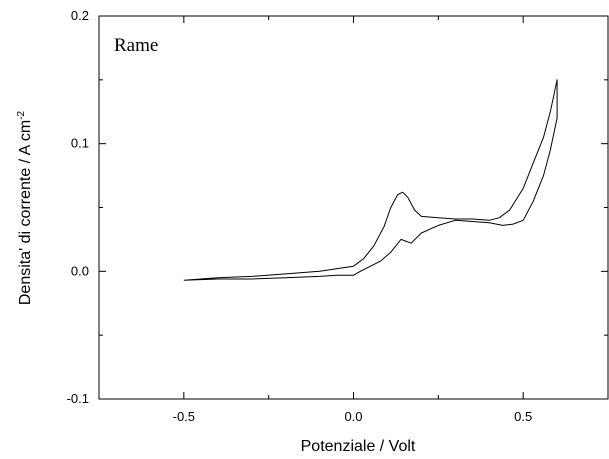 The width and height of the screenshot is (609, 459). What do you see at coordinates (78, 398) in the screenshot?
I see `y-tick-label: -0.1` at bounding box center [78, 398].